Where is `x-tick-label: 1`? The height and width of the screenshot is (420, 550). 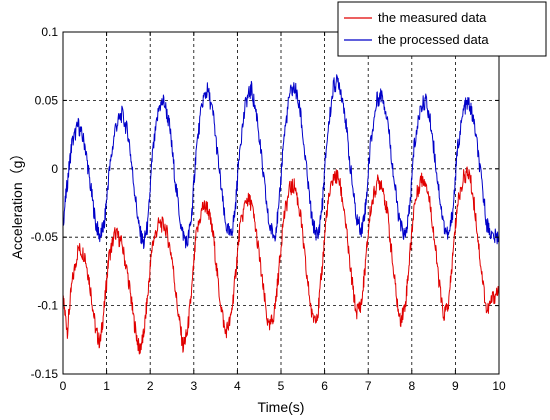 x-tick-label: 1 is located at coordinates (106, 386).